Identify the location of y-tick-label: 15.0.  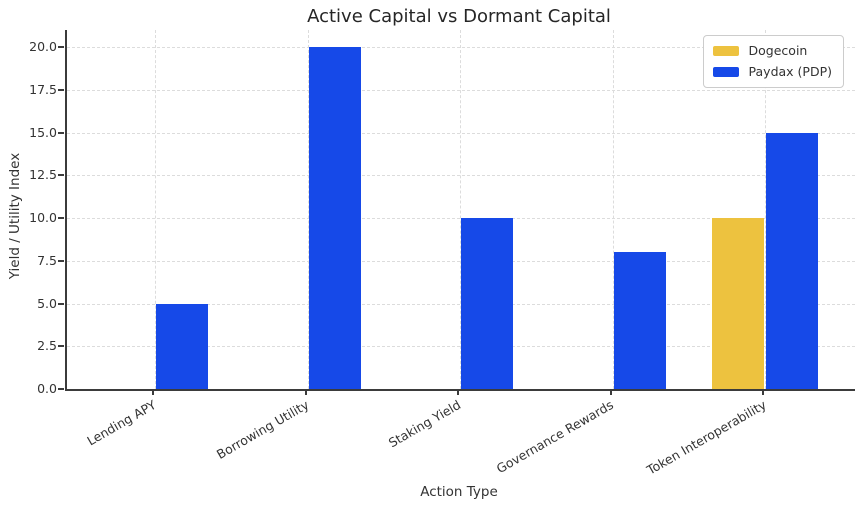
(43, 132).